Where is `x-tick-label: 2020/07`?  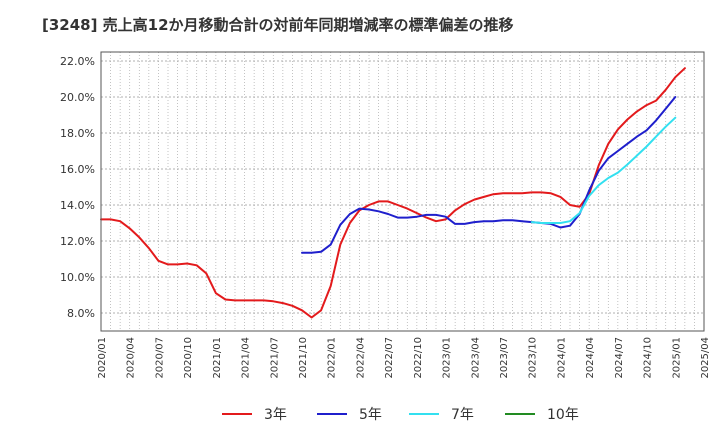 x-tick-label: 2020/07 is located at coordinates (159, 358).